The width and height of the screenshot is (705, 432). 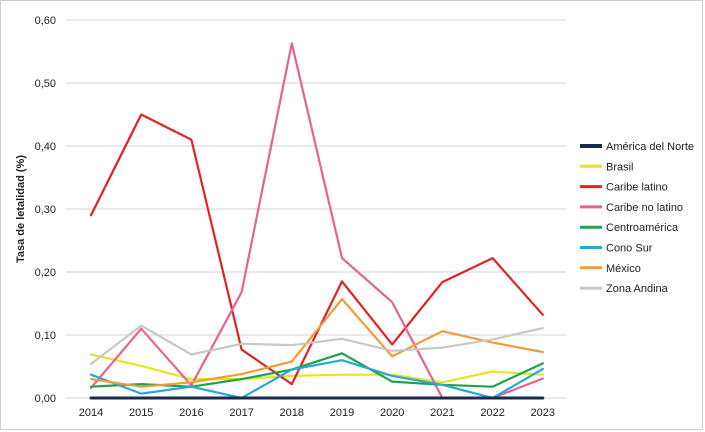 What do you see at coordinates (45, 336) in the screenshot?
I see `y-tick-label: 0,10` at bounding box center [45, 336].